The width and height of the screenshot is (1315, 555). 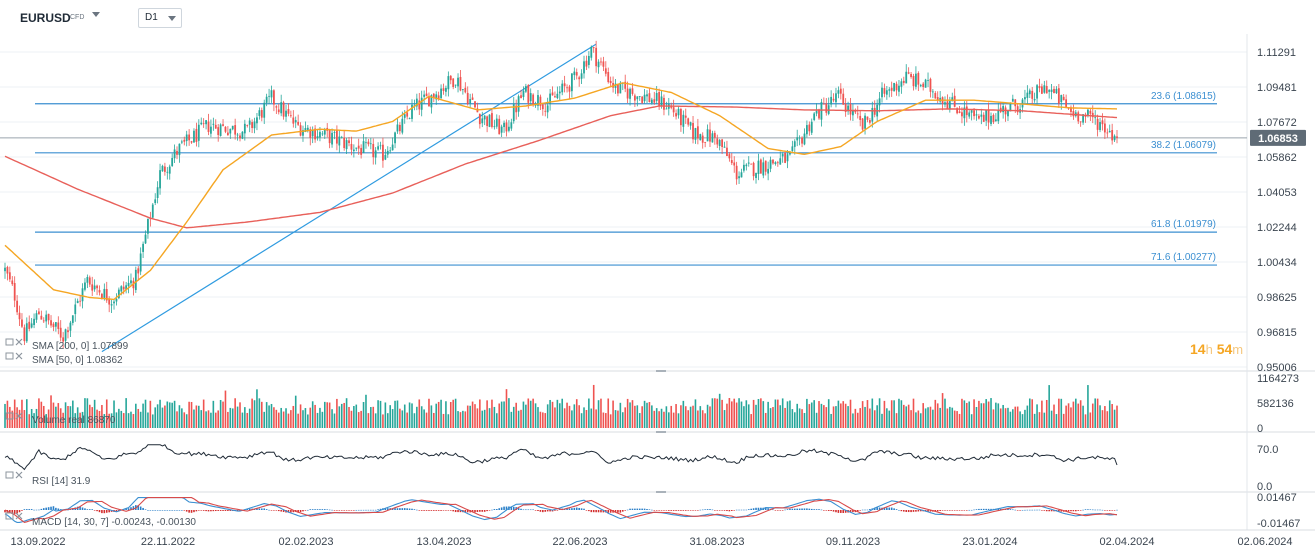 What do you see at coordinates (1238, 349) in the screenshot?
I see `timer-minutes-unit: m` at bounding box center [1238, 349].